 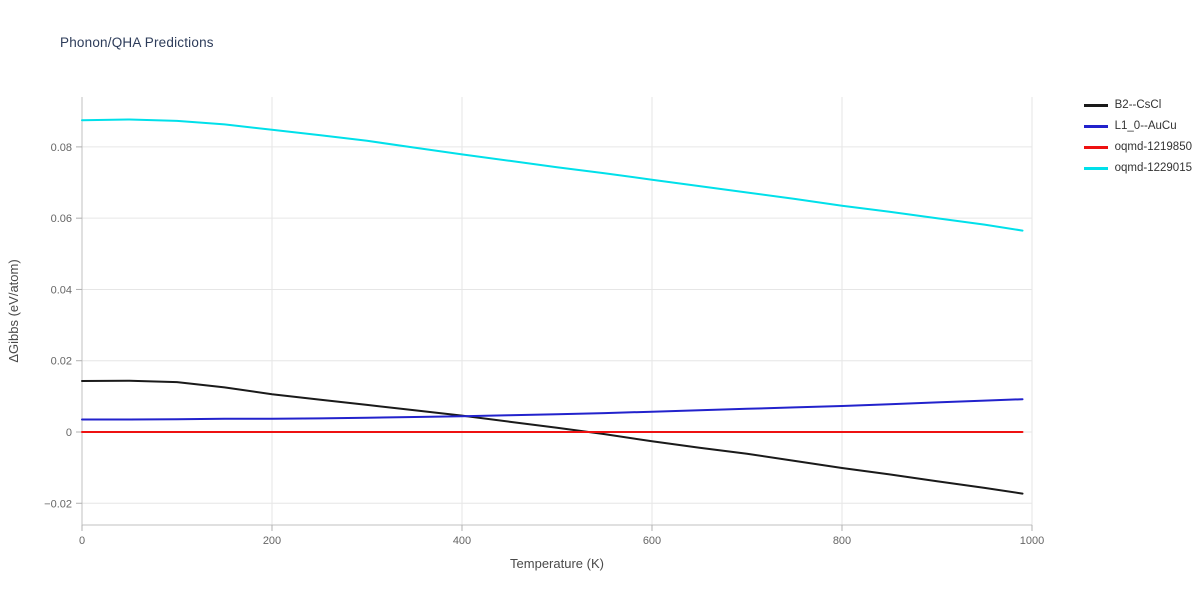 What do you see at coordinates (61, 362) in the screenshot?
I see `y-tick-label: 0.02` at bounding box center [61, 362].